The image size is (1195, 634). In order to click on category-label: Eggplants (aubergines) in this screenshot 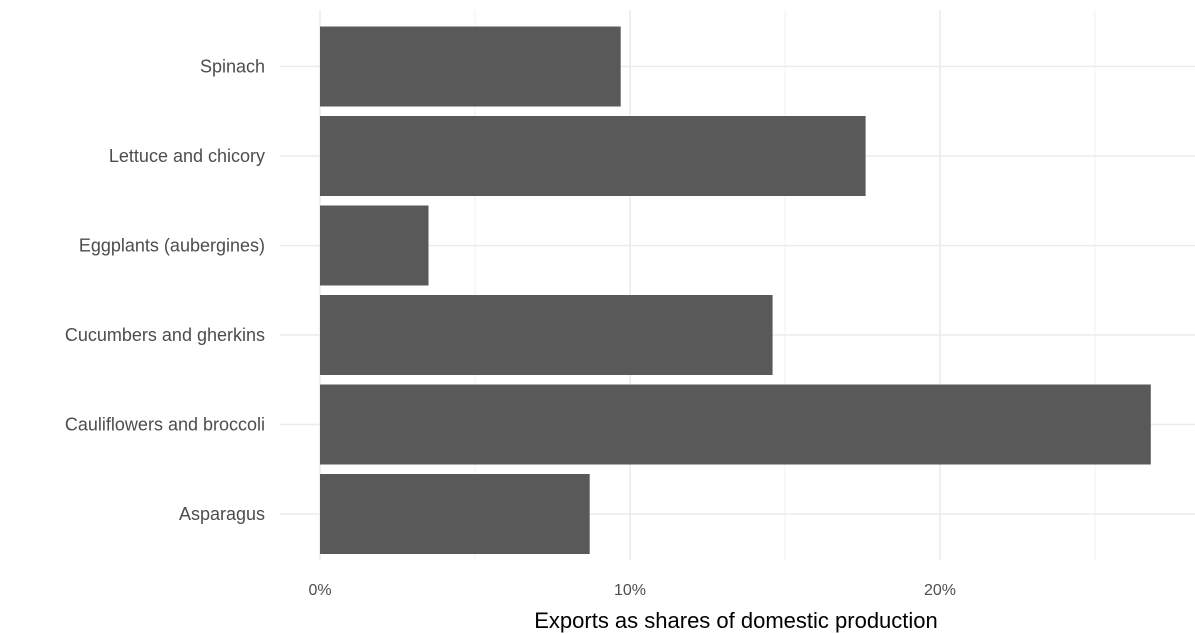, I will do `click(172, 246)`.